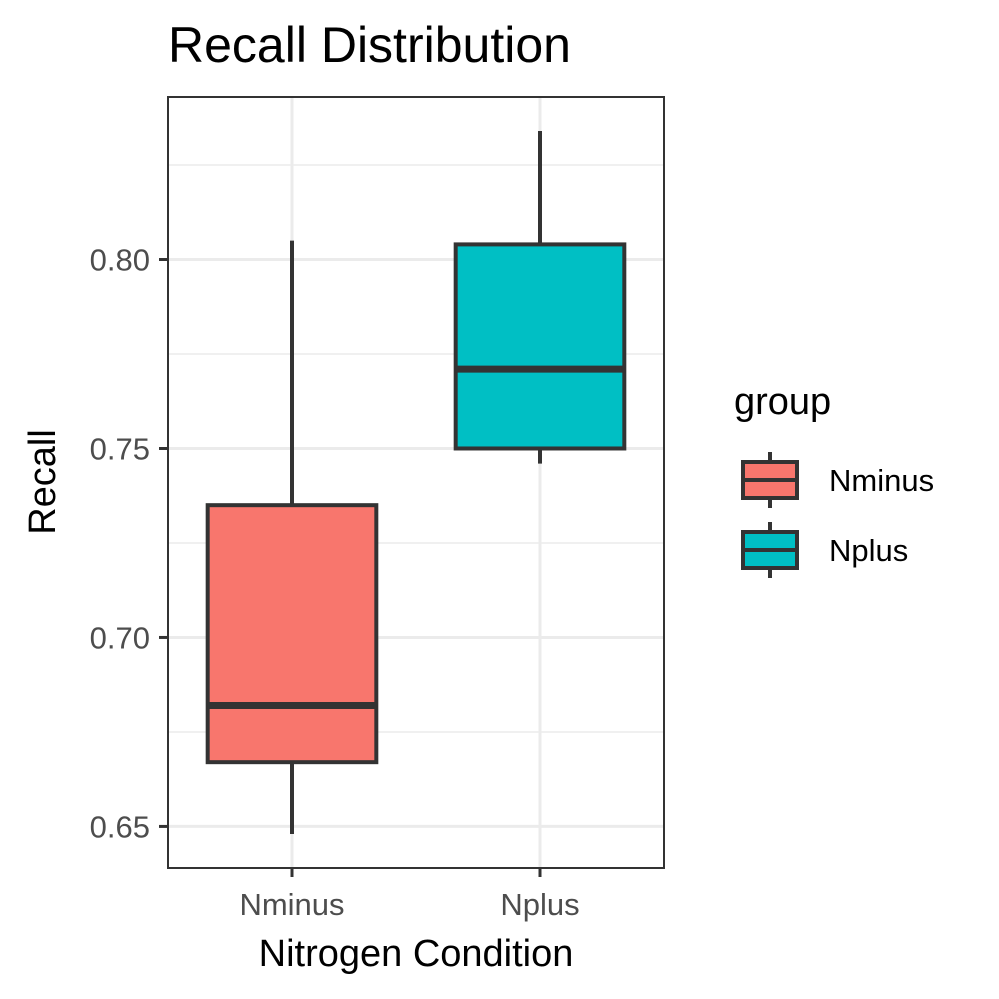 The width and height of the screenshot is (999, 999). What do you see at coordinates (43, 482) in the screenshot?
I see `y-axis-title: Recall` at bounding box center [43, 482].